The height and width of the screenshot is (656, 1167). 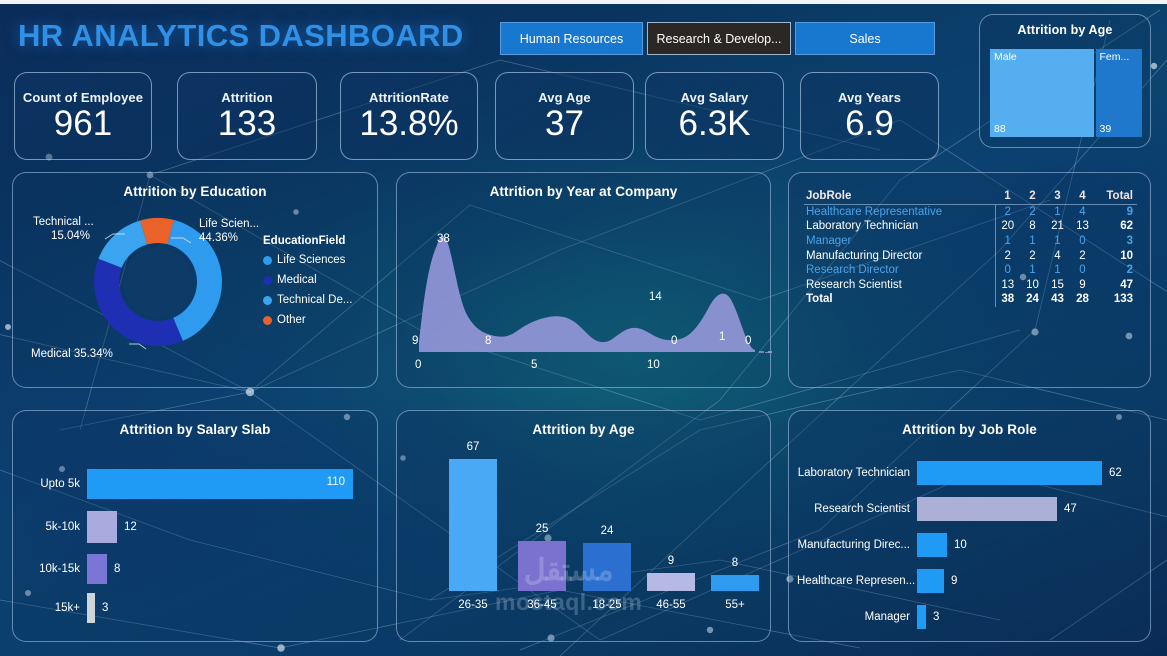 What do you see at coordinates (571, 38) in the screenshot?
I see `filter-button-human-resources: Human Resources` at bounding box center [571, 38].